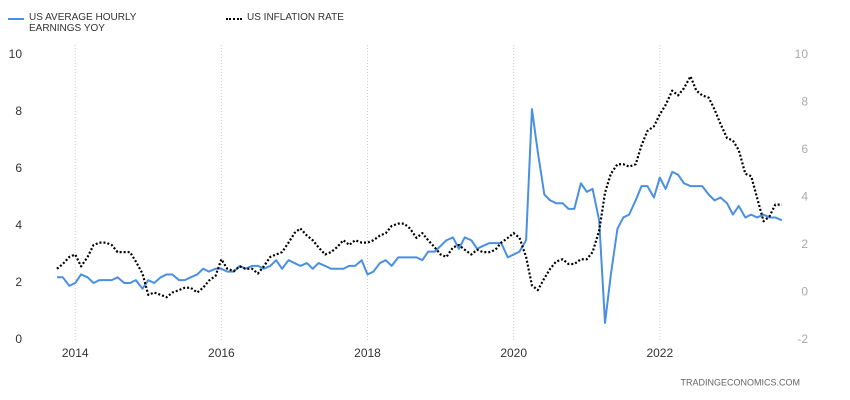 The height and width of the screenshot is (400, 850). Describe the element at coordinates (18, 339) in the screenshot. I see `y-tick-label: 0` at that location.